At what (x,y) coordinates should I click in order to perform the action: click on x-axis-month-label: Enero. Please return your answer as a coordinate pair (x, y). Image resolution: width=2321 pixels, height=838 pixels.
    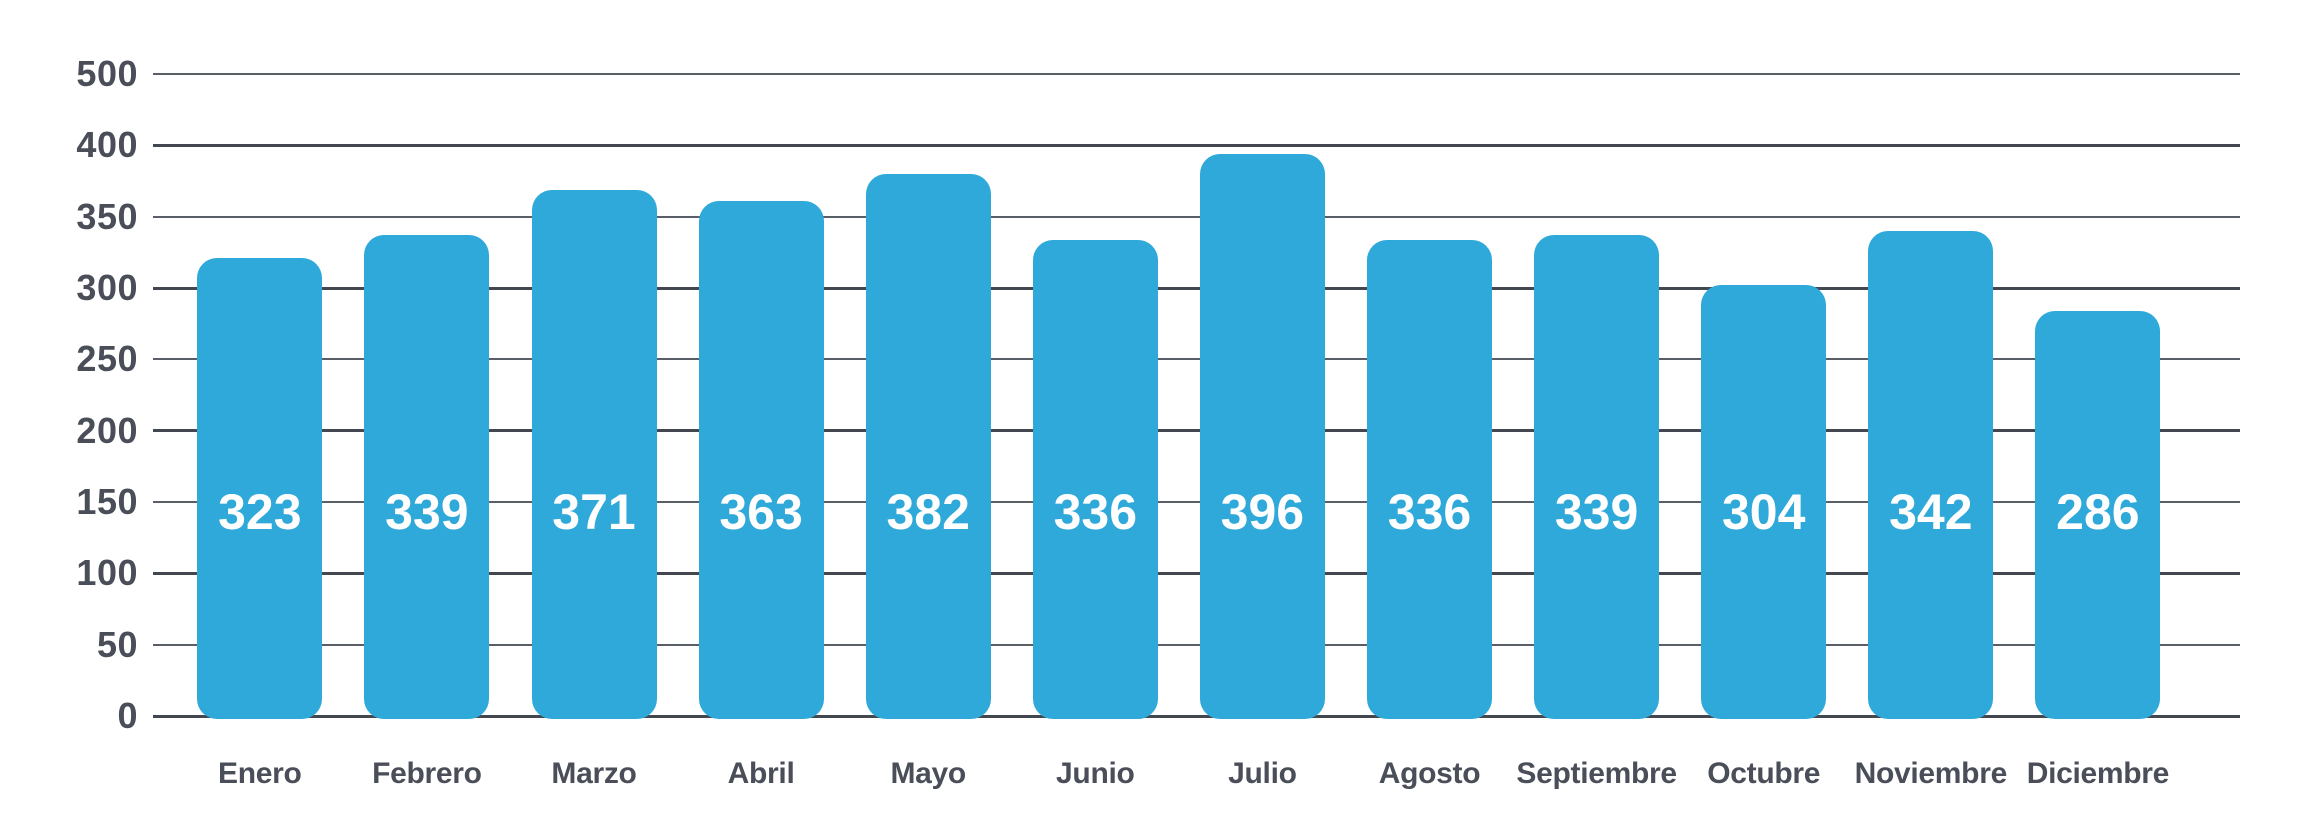
    Looking at the image, I should click on (260, 773).